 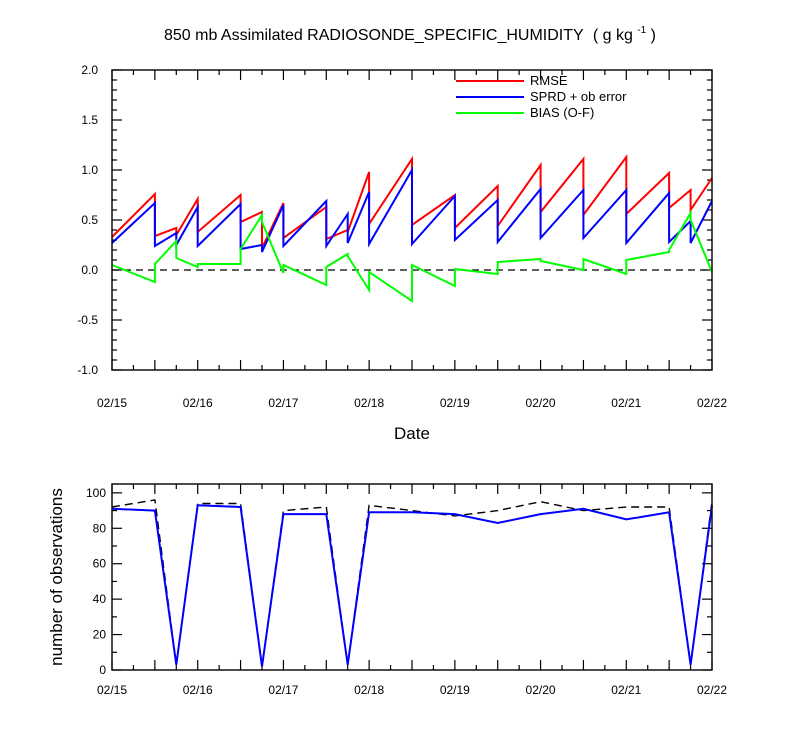 I want to click on bottom-x-tick-label: 02/15, so click(x=112, y=690).